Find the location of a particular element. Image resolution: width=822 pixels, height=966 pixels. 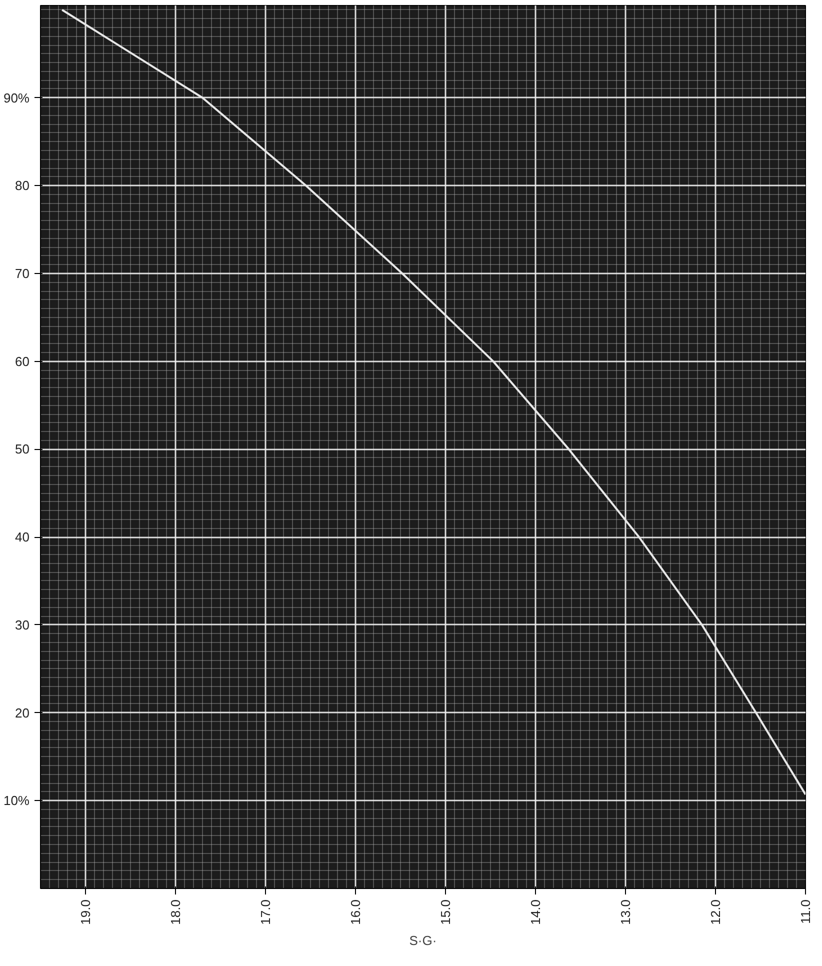

x-axis-title: S·G· is located at coordinates (423, 940).